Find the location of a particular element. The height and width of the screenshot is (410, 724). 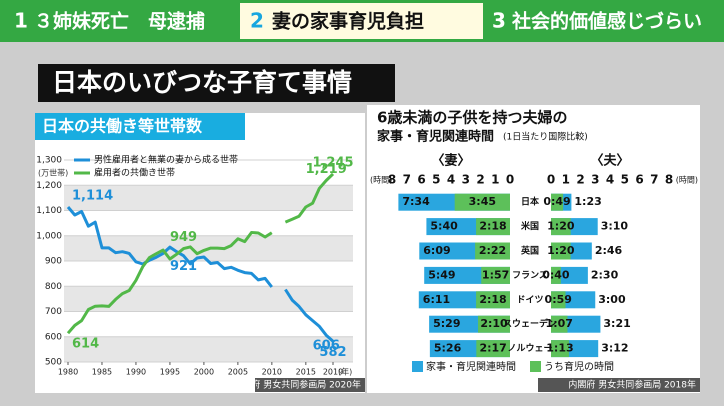

chart-title-box is located at coordinates (140, 126).